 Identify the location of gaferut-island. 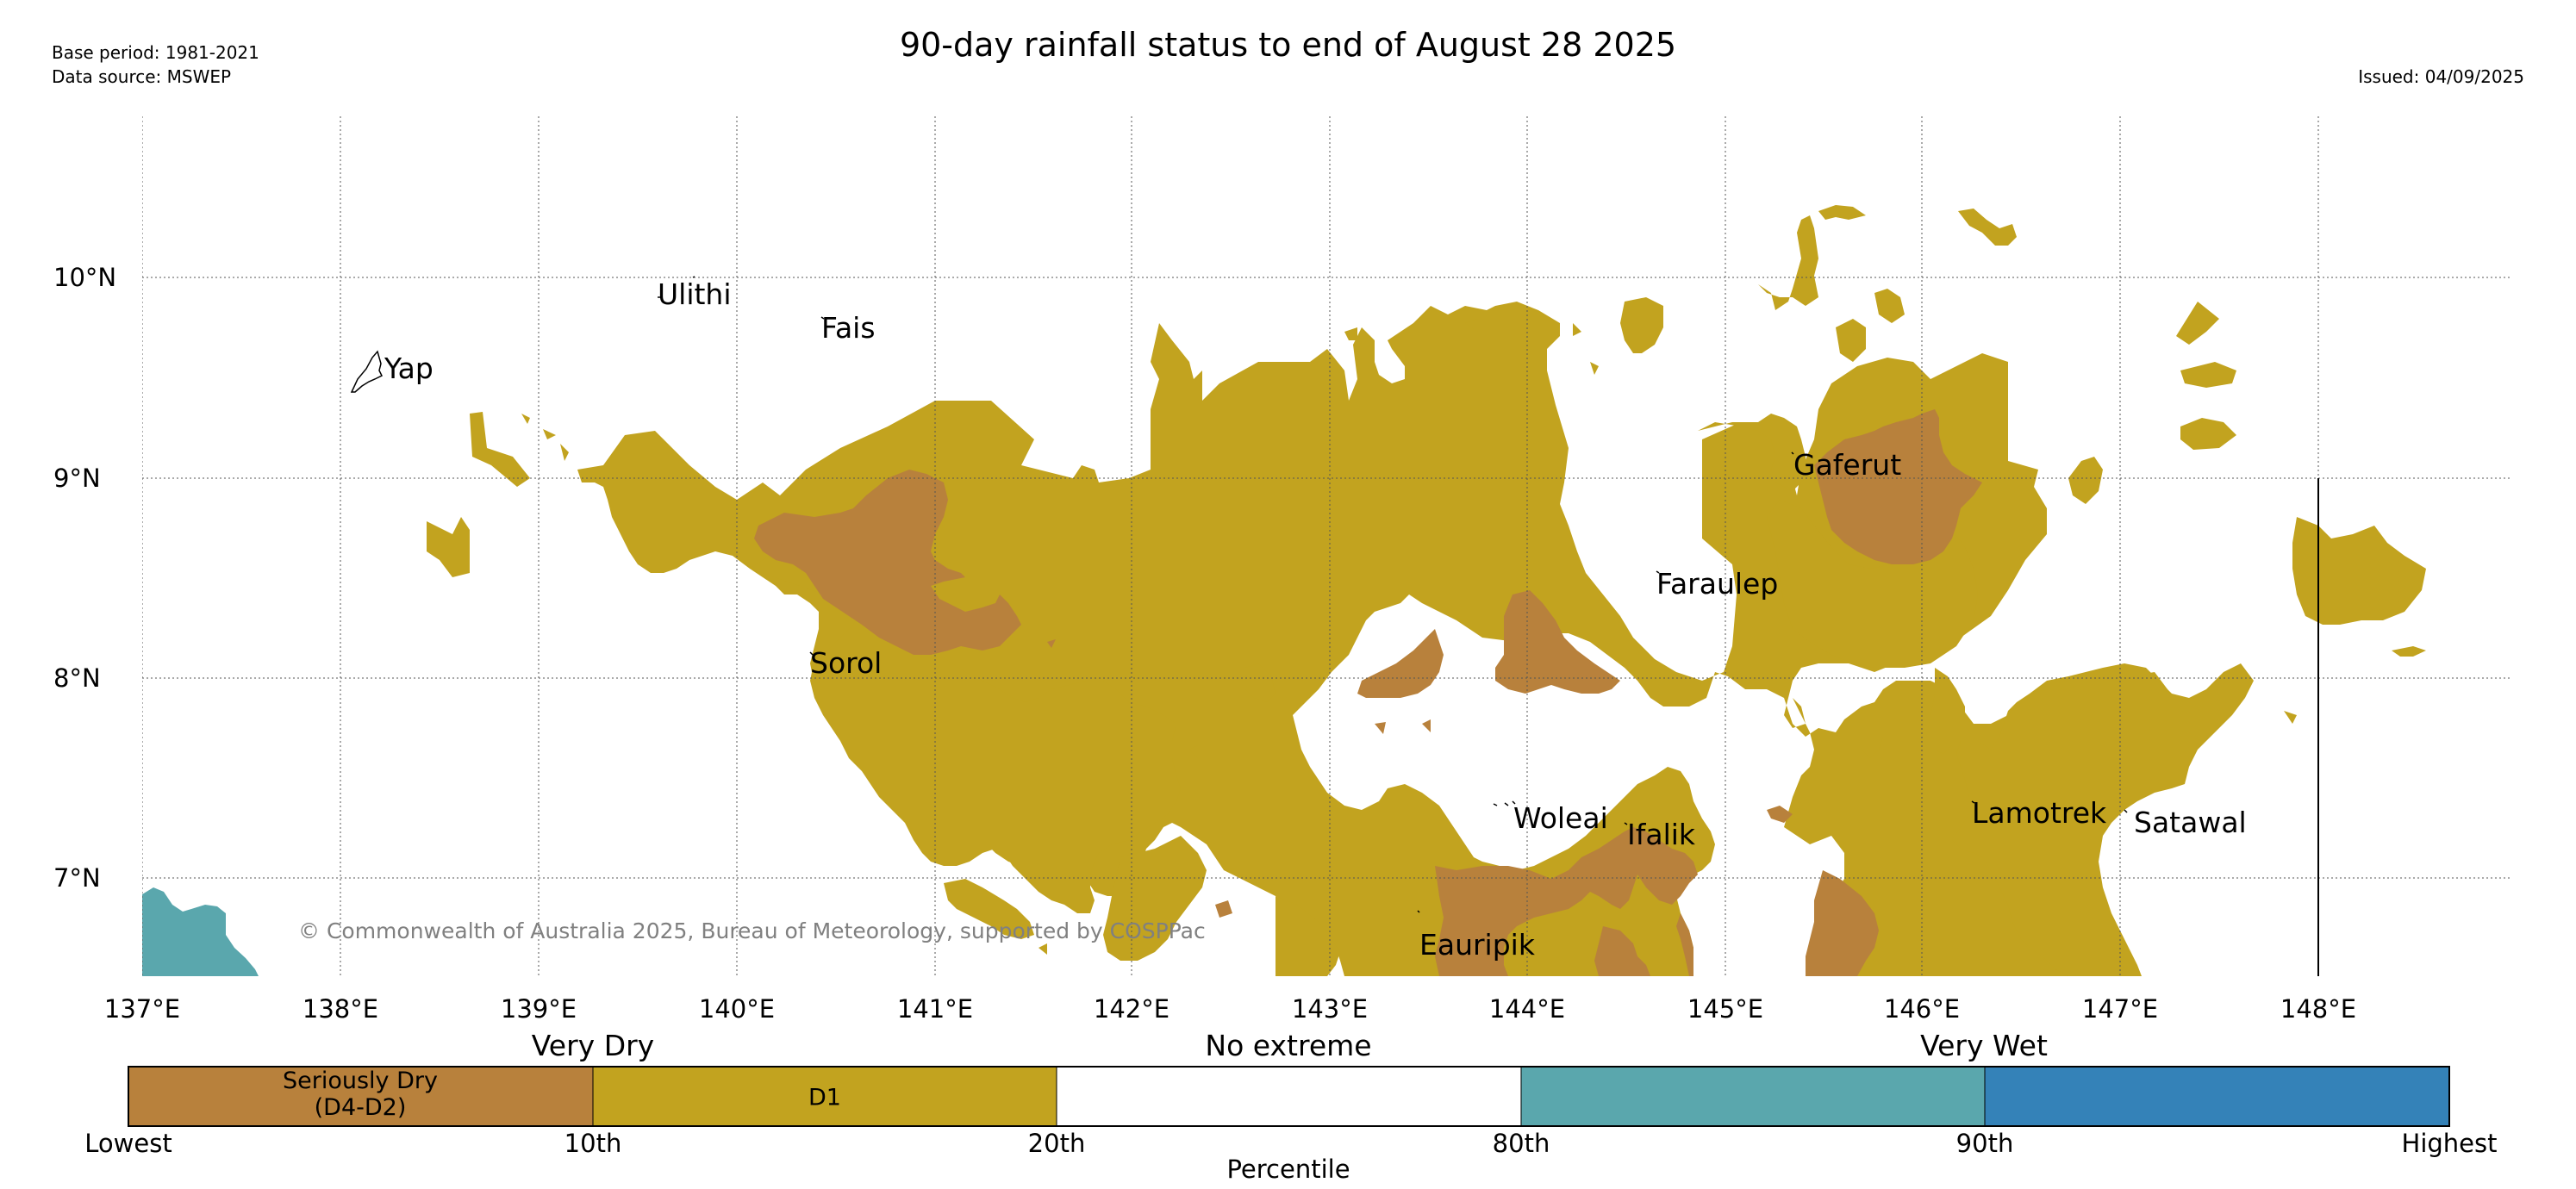
(1792, 453).